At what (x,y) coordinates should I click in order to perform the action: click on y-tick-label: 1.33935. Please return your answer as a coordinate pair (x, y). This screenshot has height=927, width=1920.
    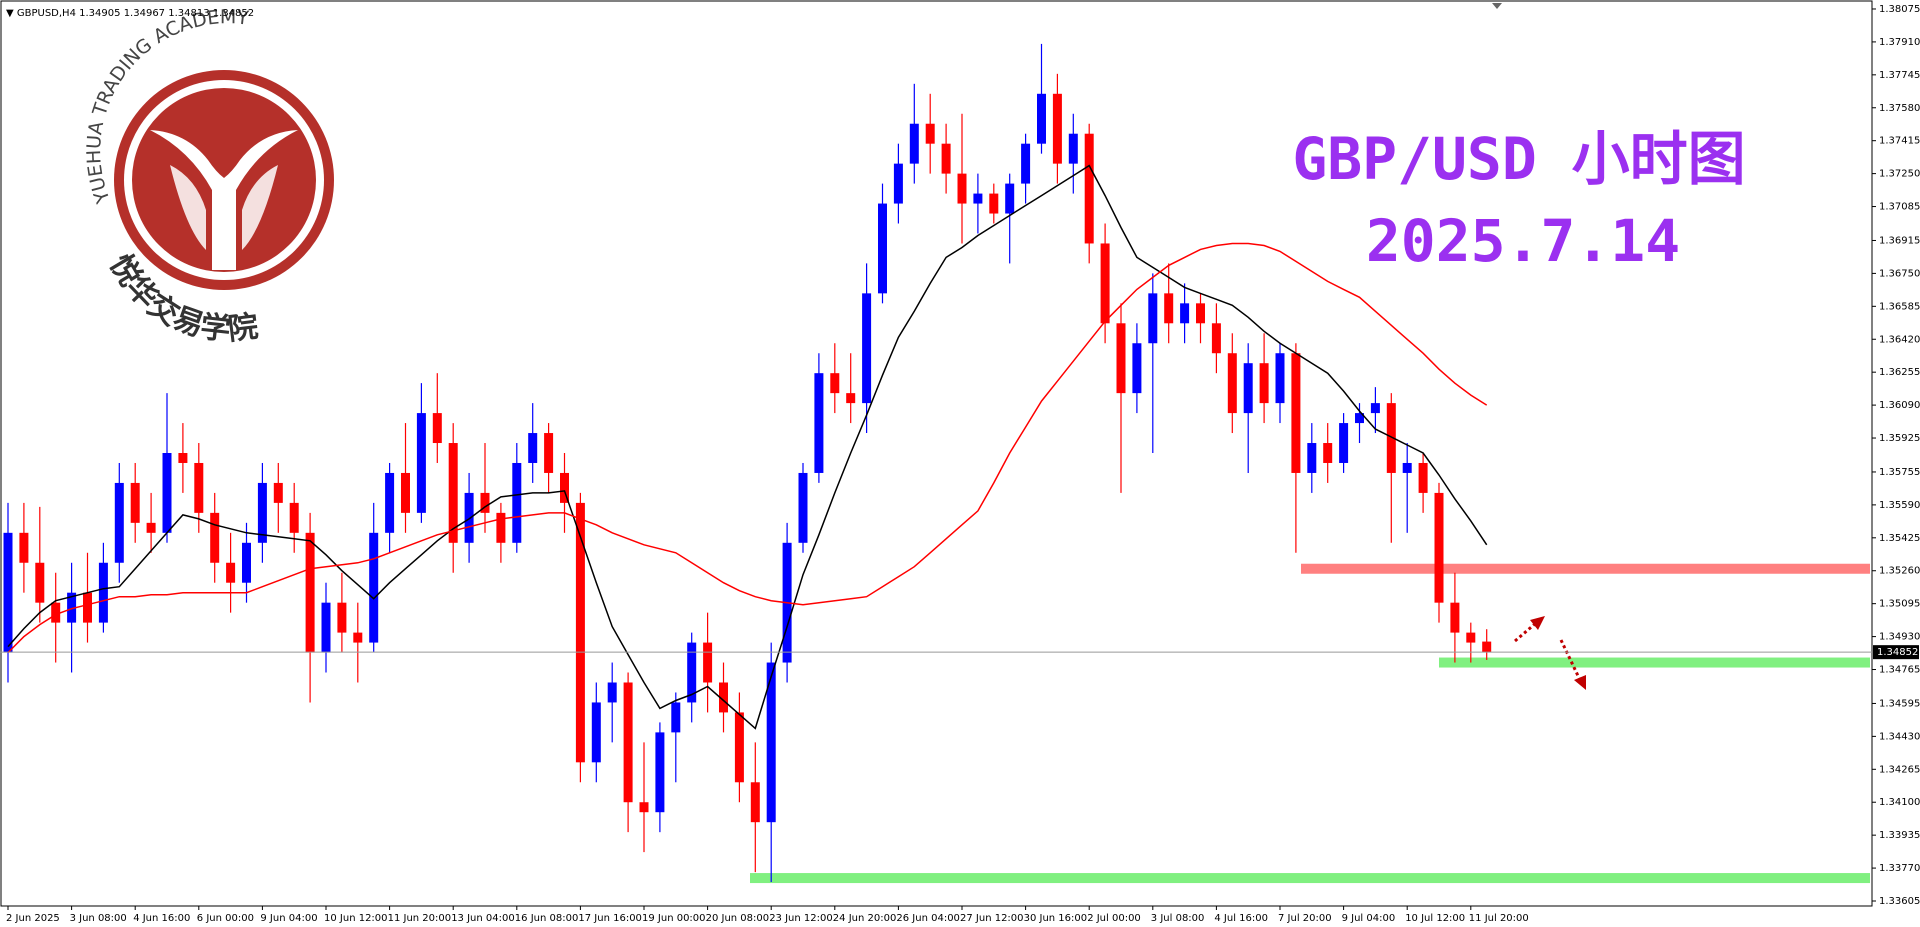
    Looking at the image, I should click on (1899, 835).